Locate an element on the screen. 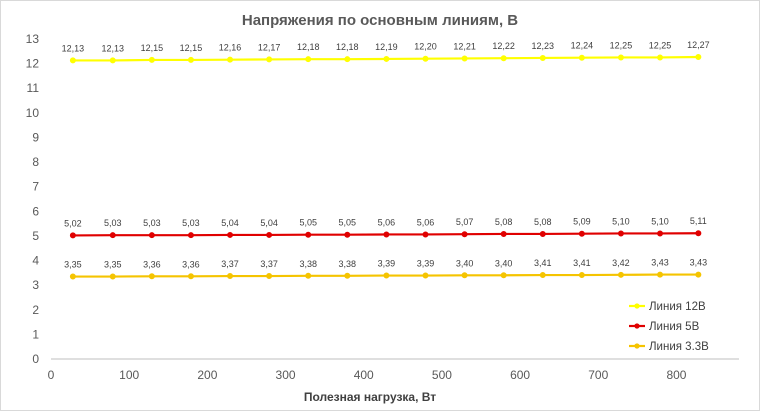 This screenshot has width=760, height=415. chart-title: Напряжения по основным линиям, В is located at coordinates (380, 20).